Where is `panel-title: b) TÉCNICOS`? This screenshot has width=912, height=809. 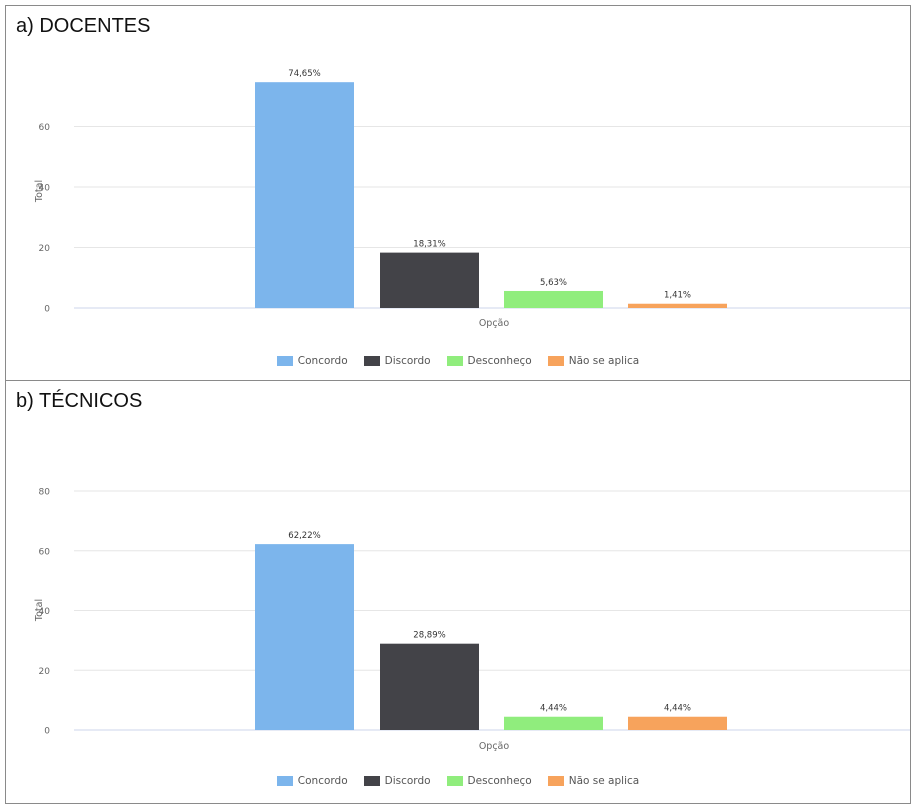
panel-title: b) TÉCNICOS is located at coordinates (79, 401).